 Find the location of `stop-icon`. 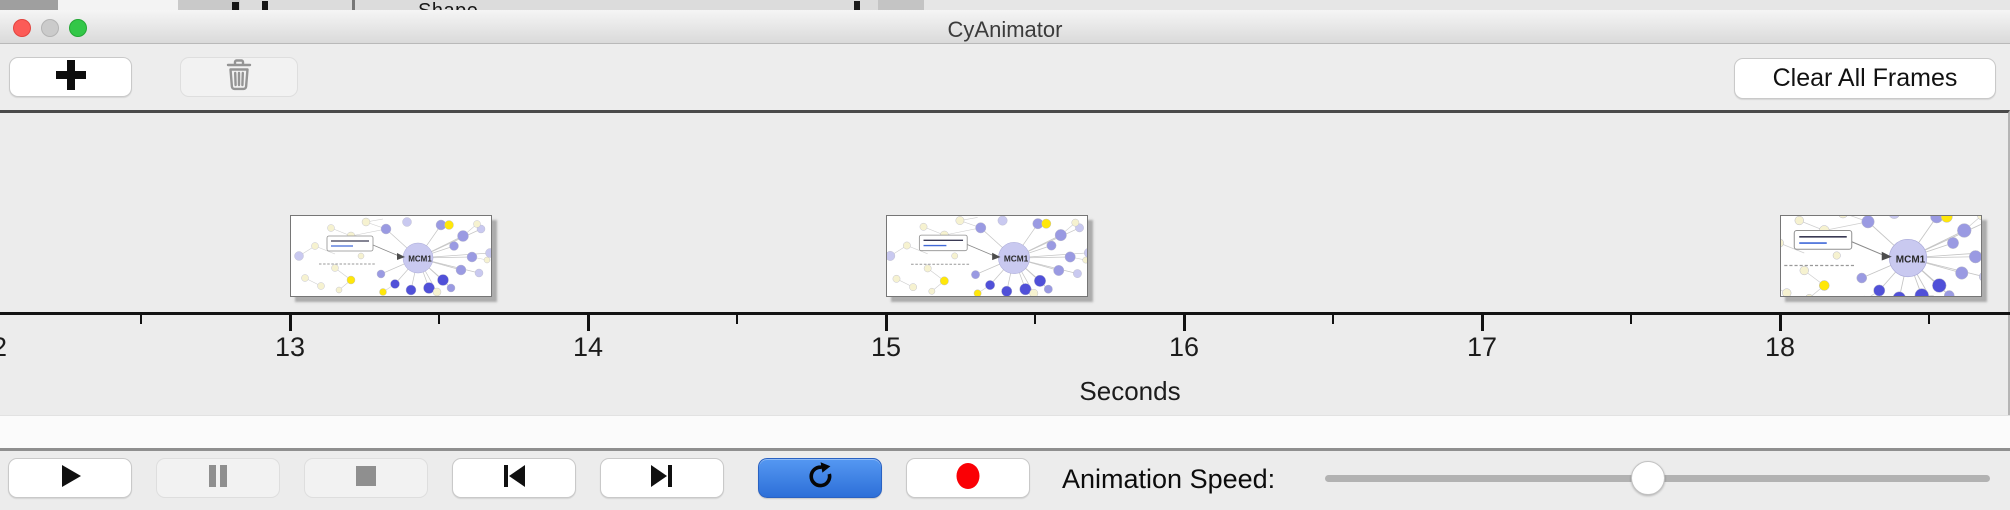

stop-icon is located at coordinates (366, 478).